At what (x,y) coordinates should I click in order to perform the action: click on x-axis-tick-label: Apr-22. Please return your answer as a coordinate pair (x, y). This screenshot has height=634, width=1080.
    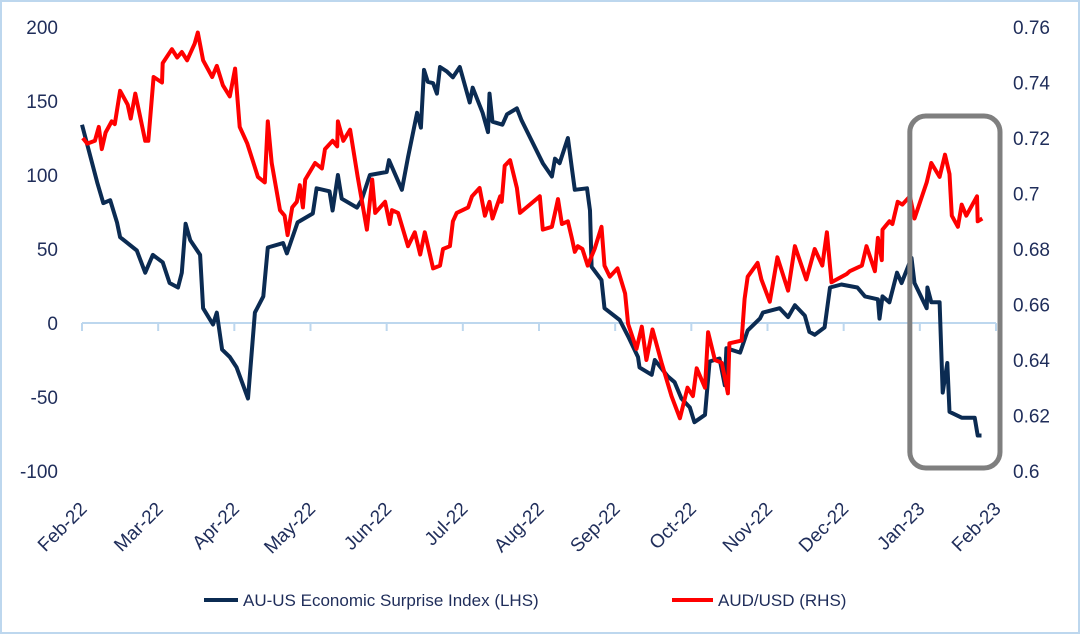
    Looking at the image, I should click on (216, 526).